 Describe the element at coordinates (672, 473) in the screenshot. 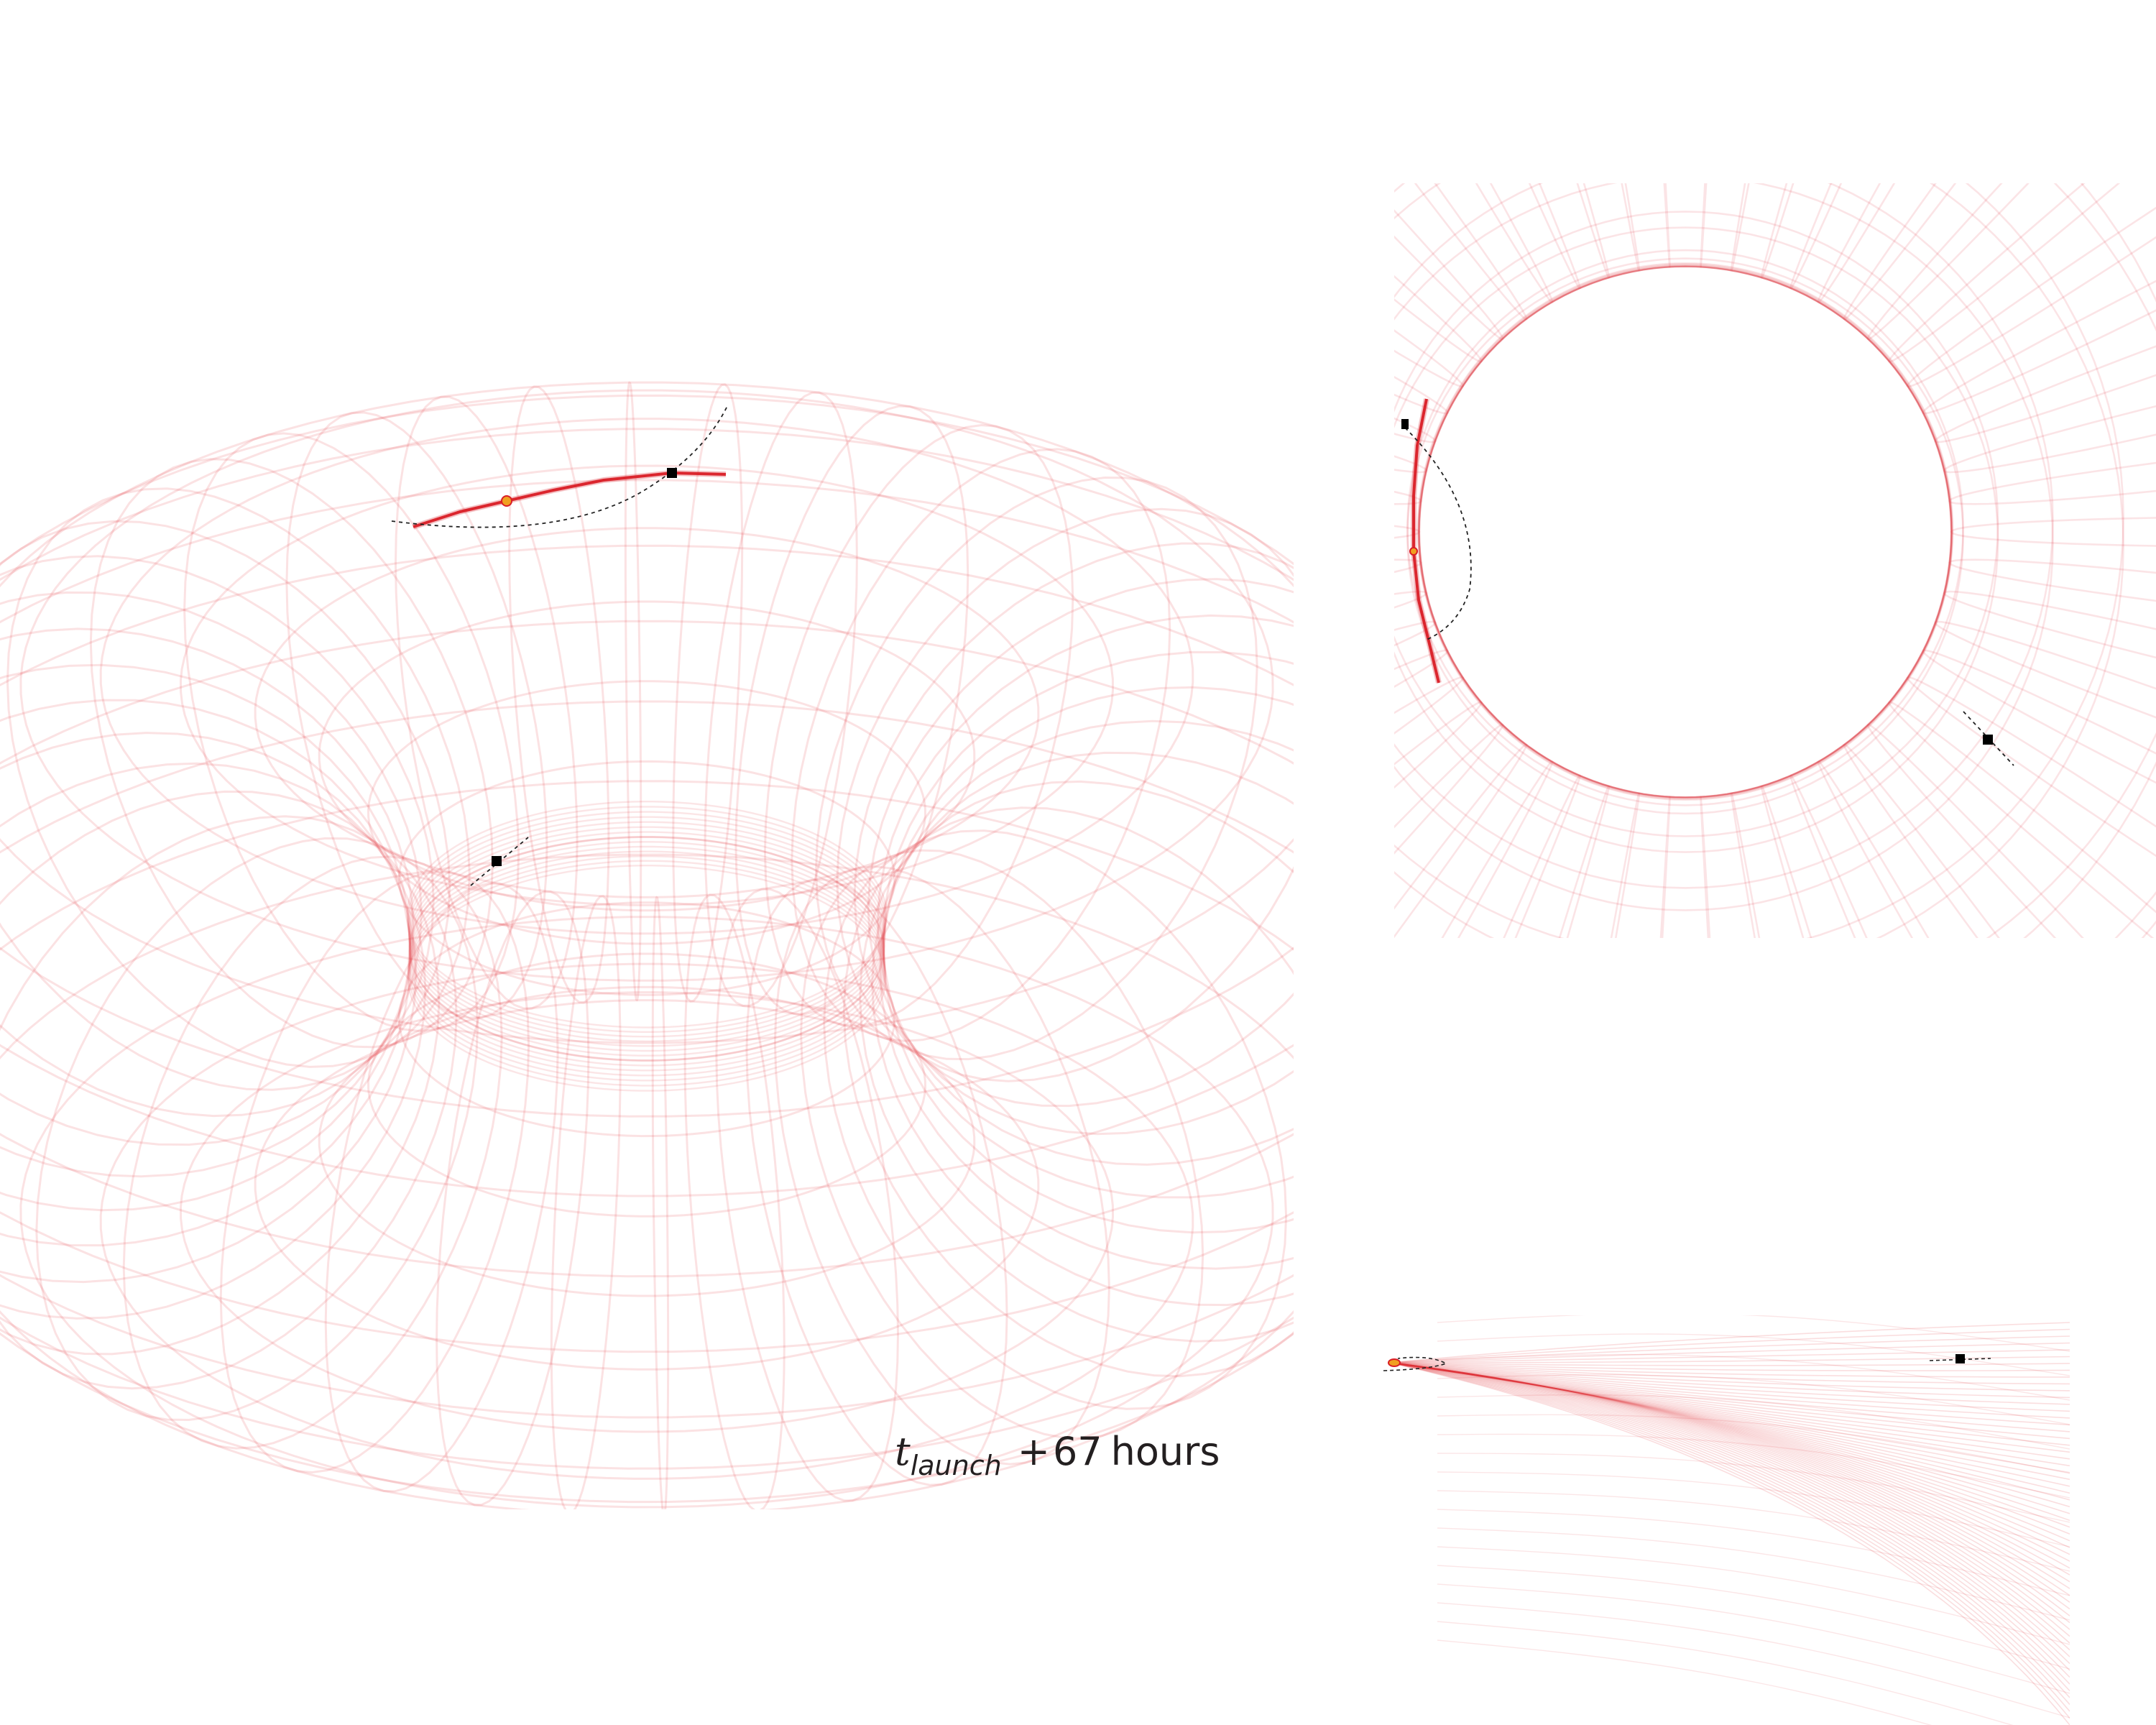

I see `main-satellite-marker` at that location.